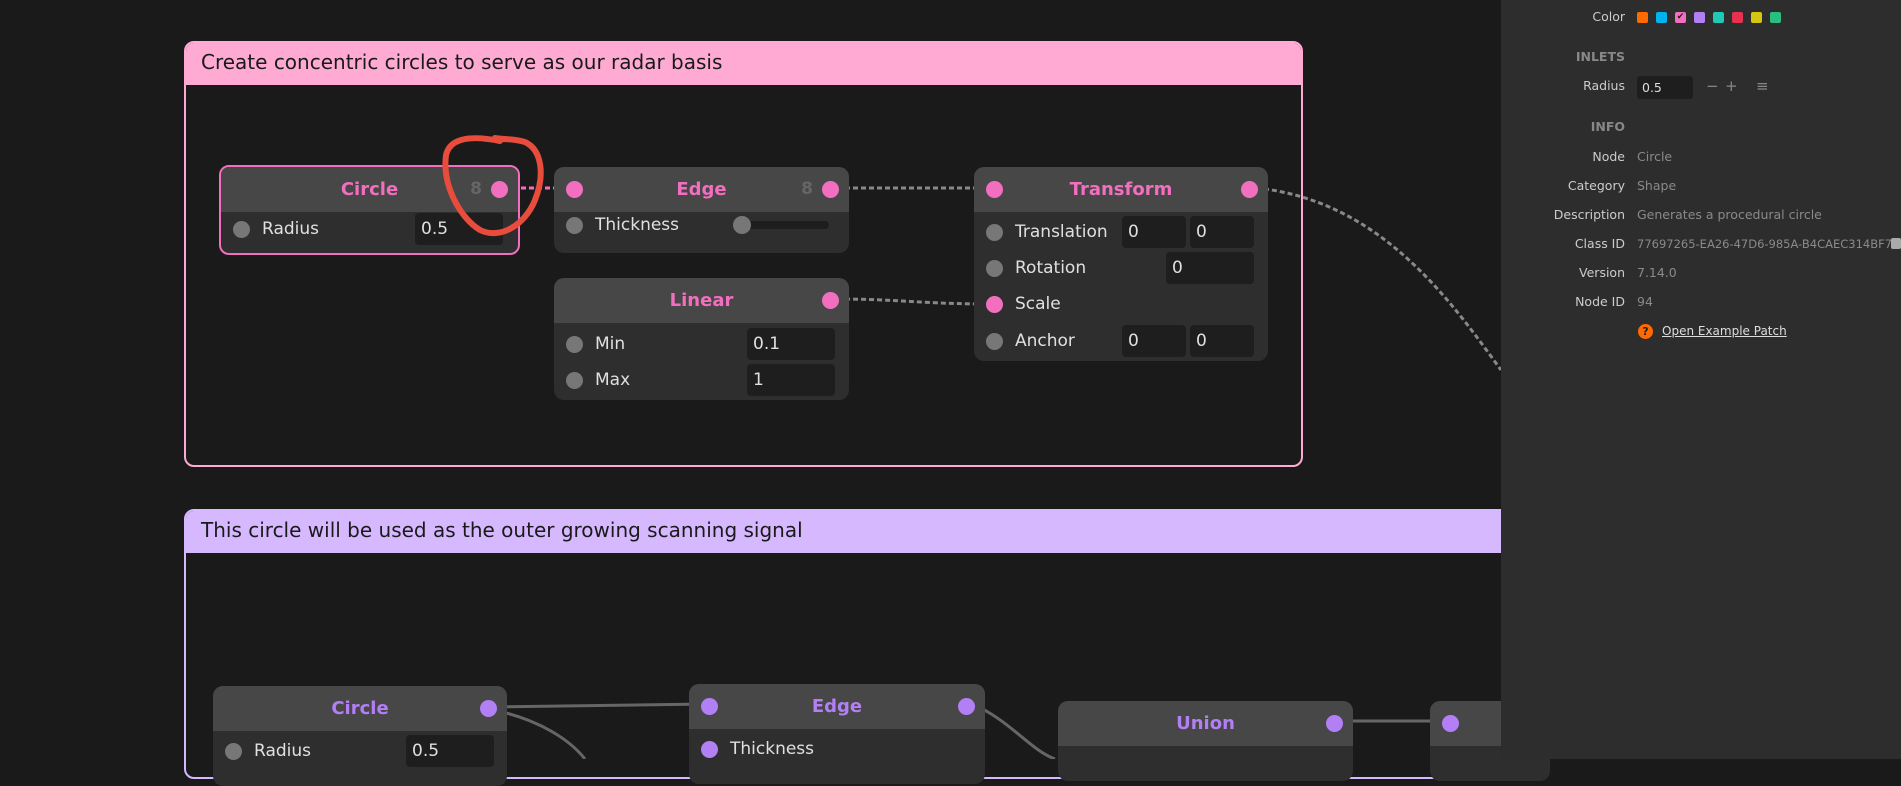 The image size is (1901, 786). Describe the element at coordinates (540, 733) in the screenshot. I see `wire-circle2-down` at that location.